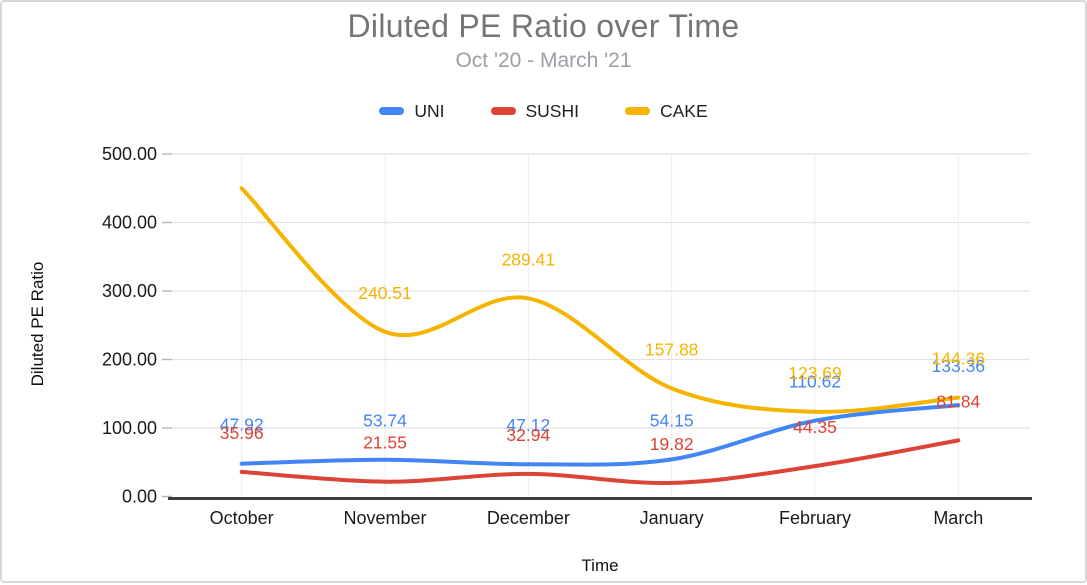 Image resolution: width=1087 pixels, height=585 pixels. Describe the element at coordinates (958, 518) in the screenshot. I see `x-tick-label: March` at that location.